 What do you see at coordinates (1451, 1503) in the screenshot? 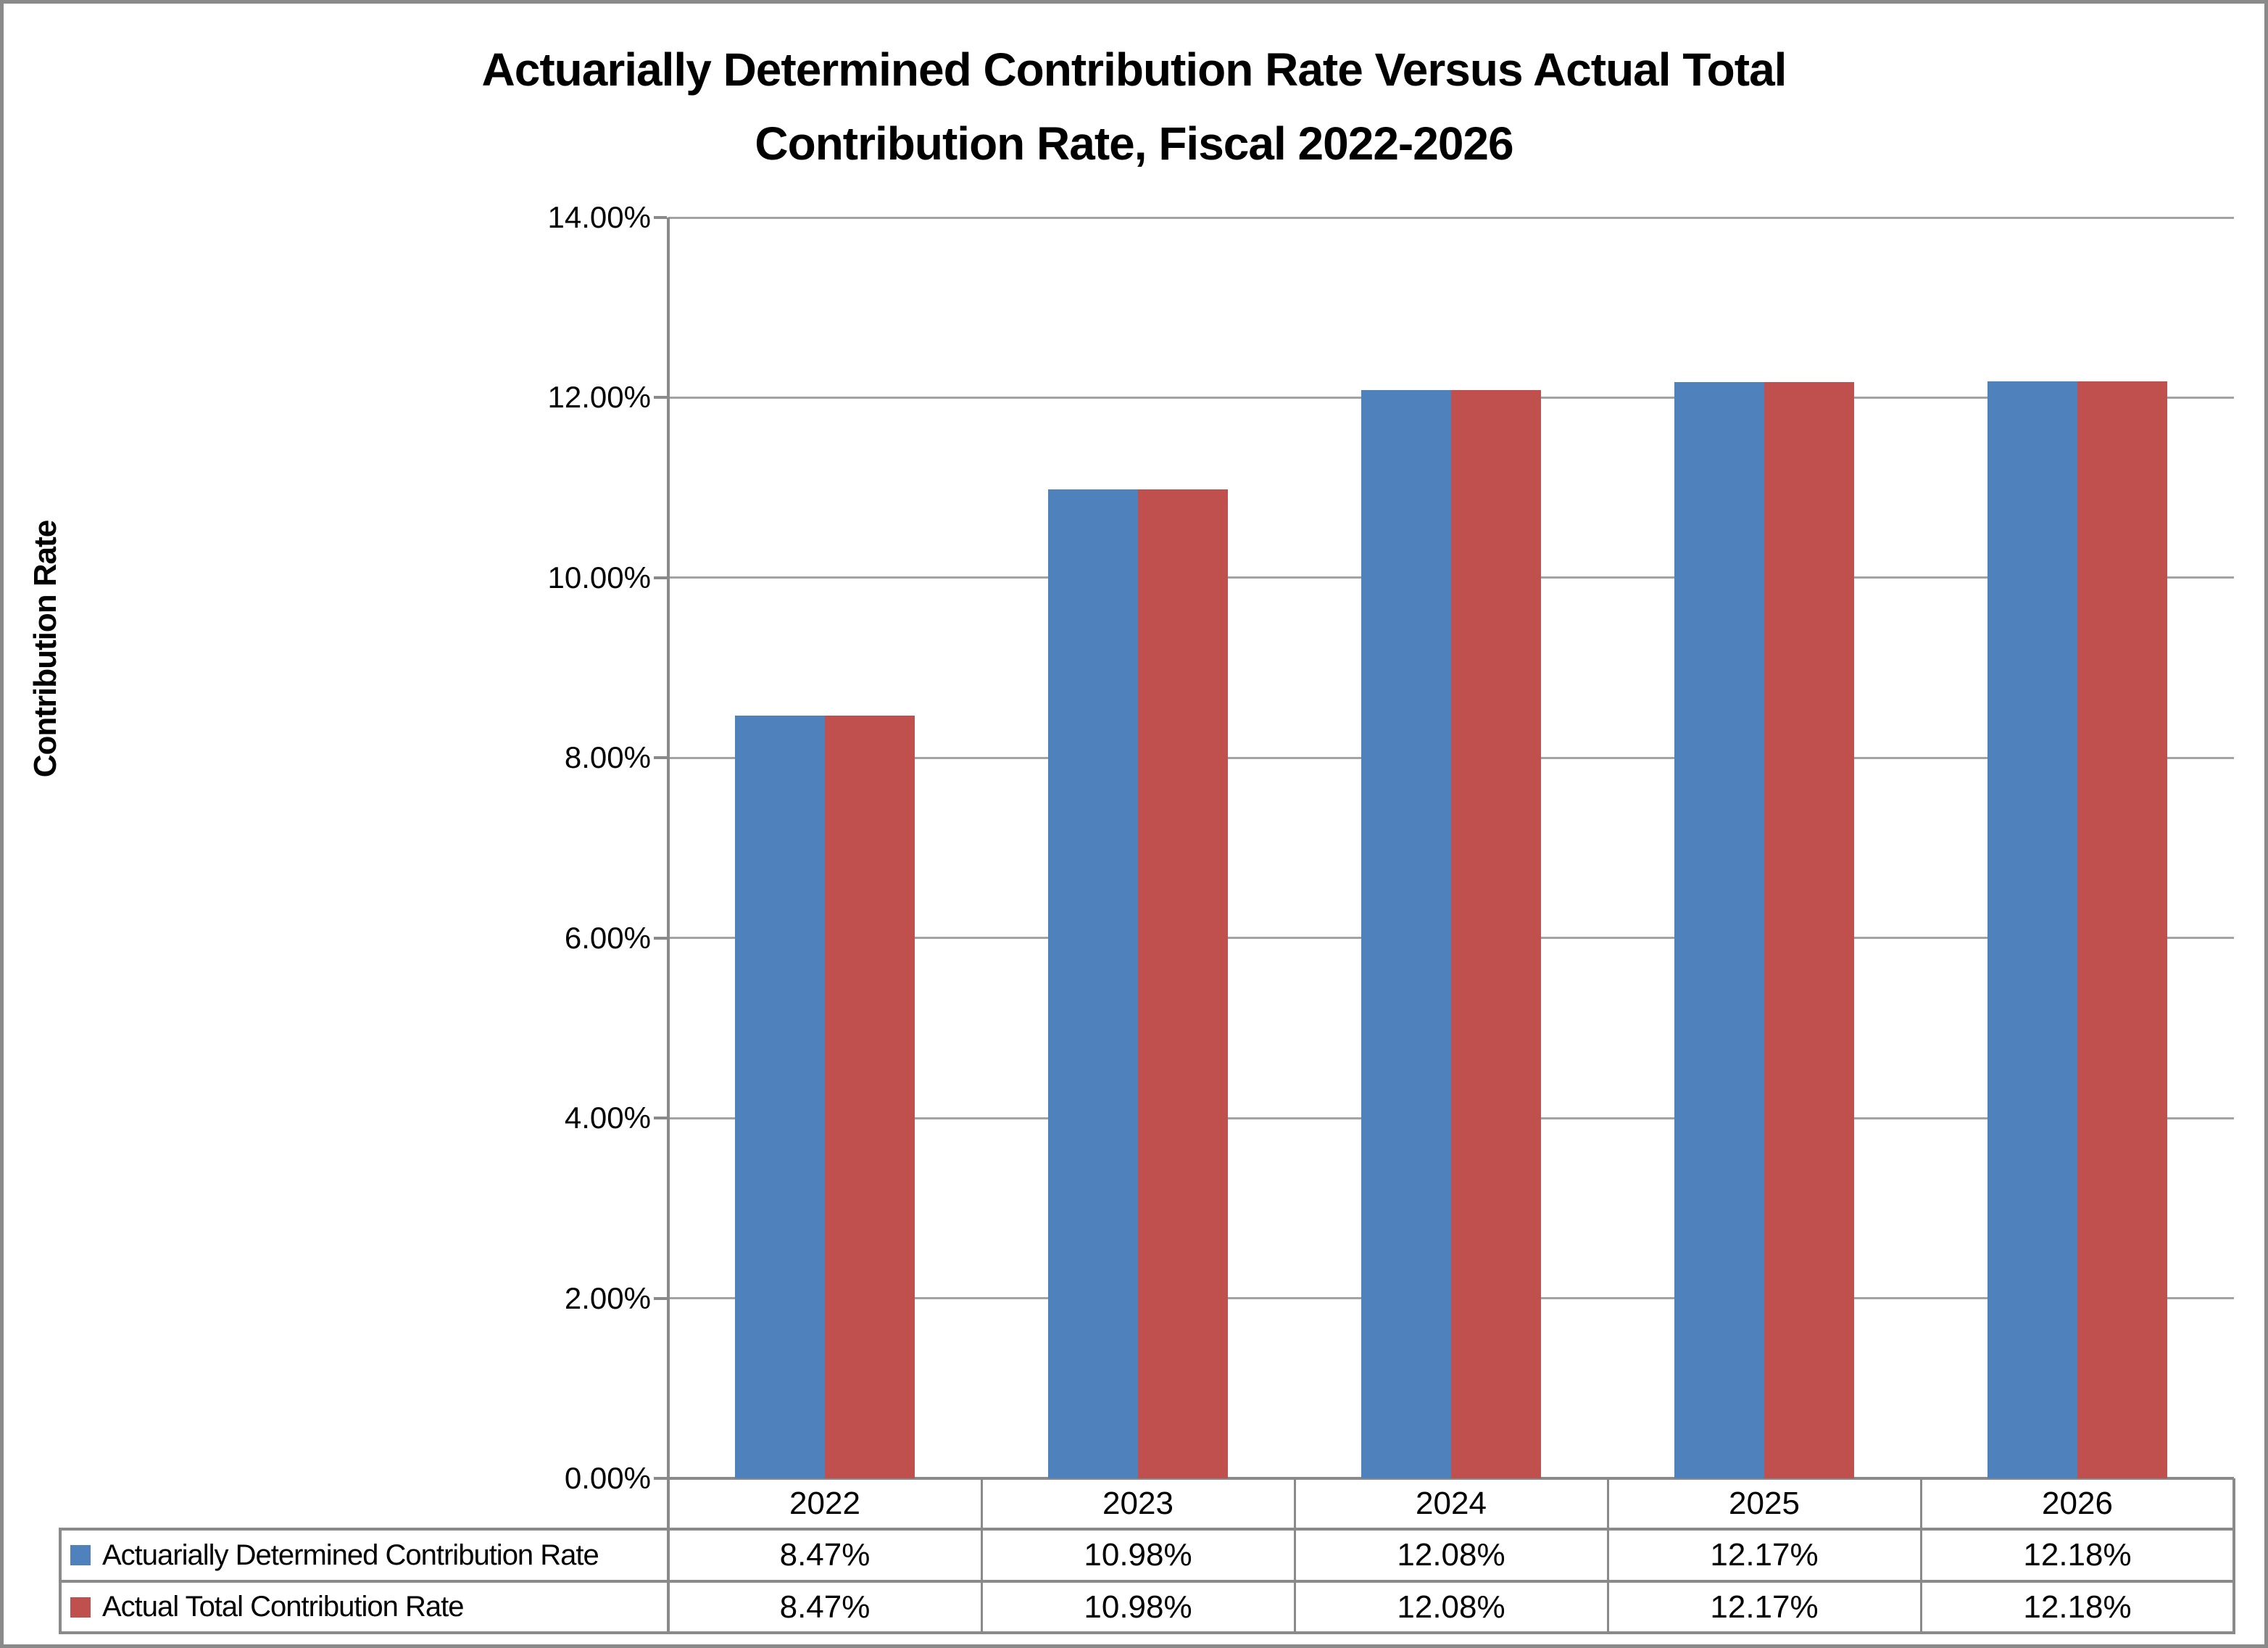
I see `year-cell-2024: 2024` at bounding box center [1451, 1503].